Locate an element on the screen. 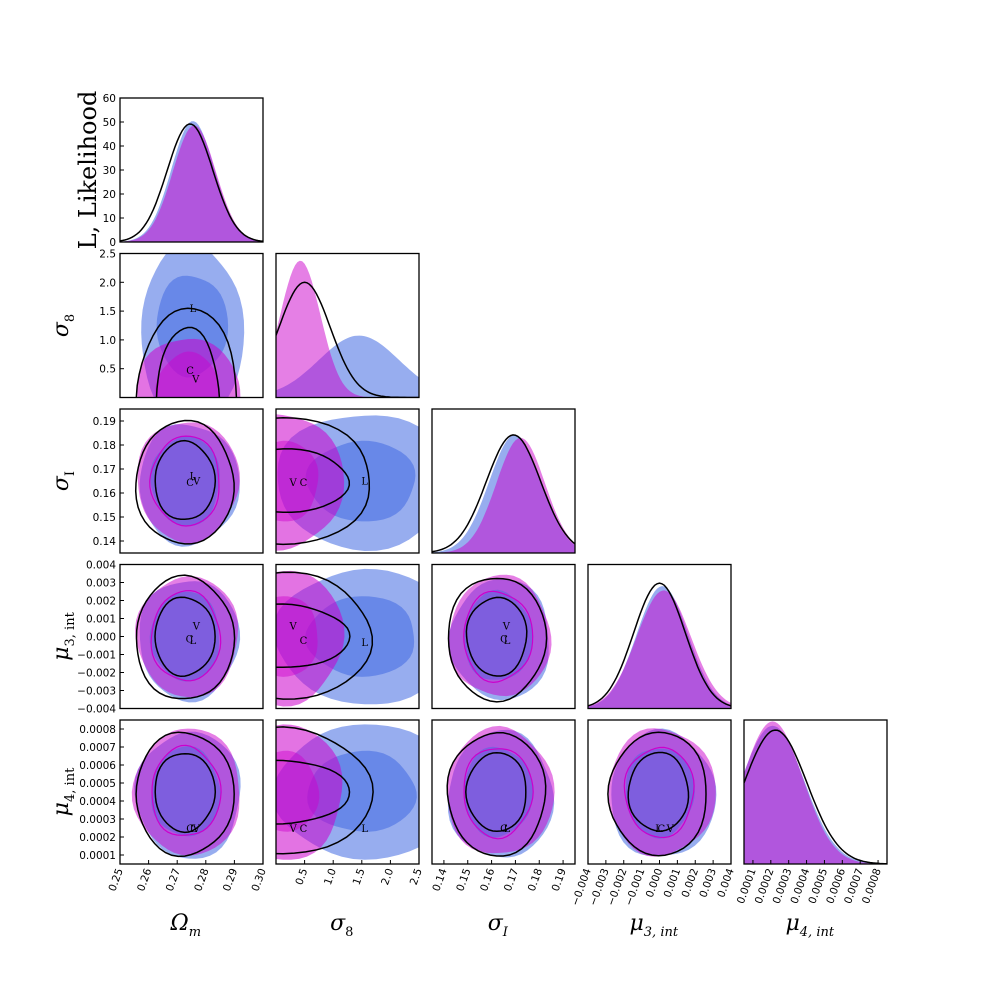  tick-label: 0.001 is located at coordinates (101, 620).